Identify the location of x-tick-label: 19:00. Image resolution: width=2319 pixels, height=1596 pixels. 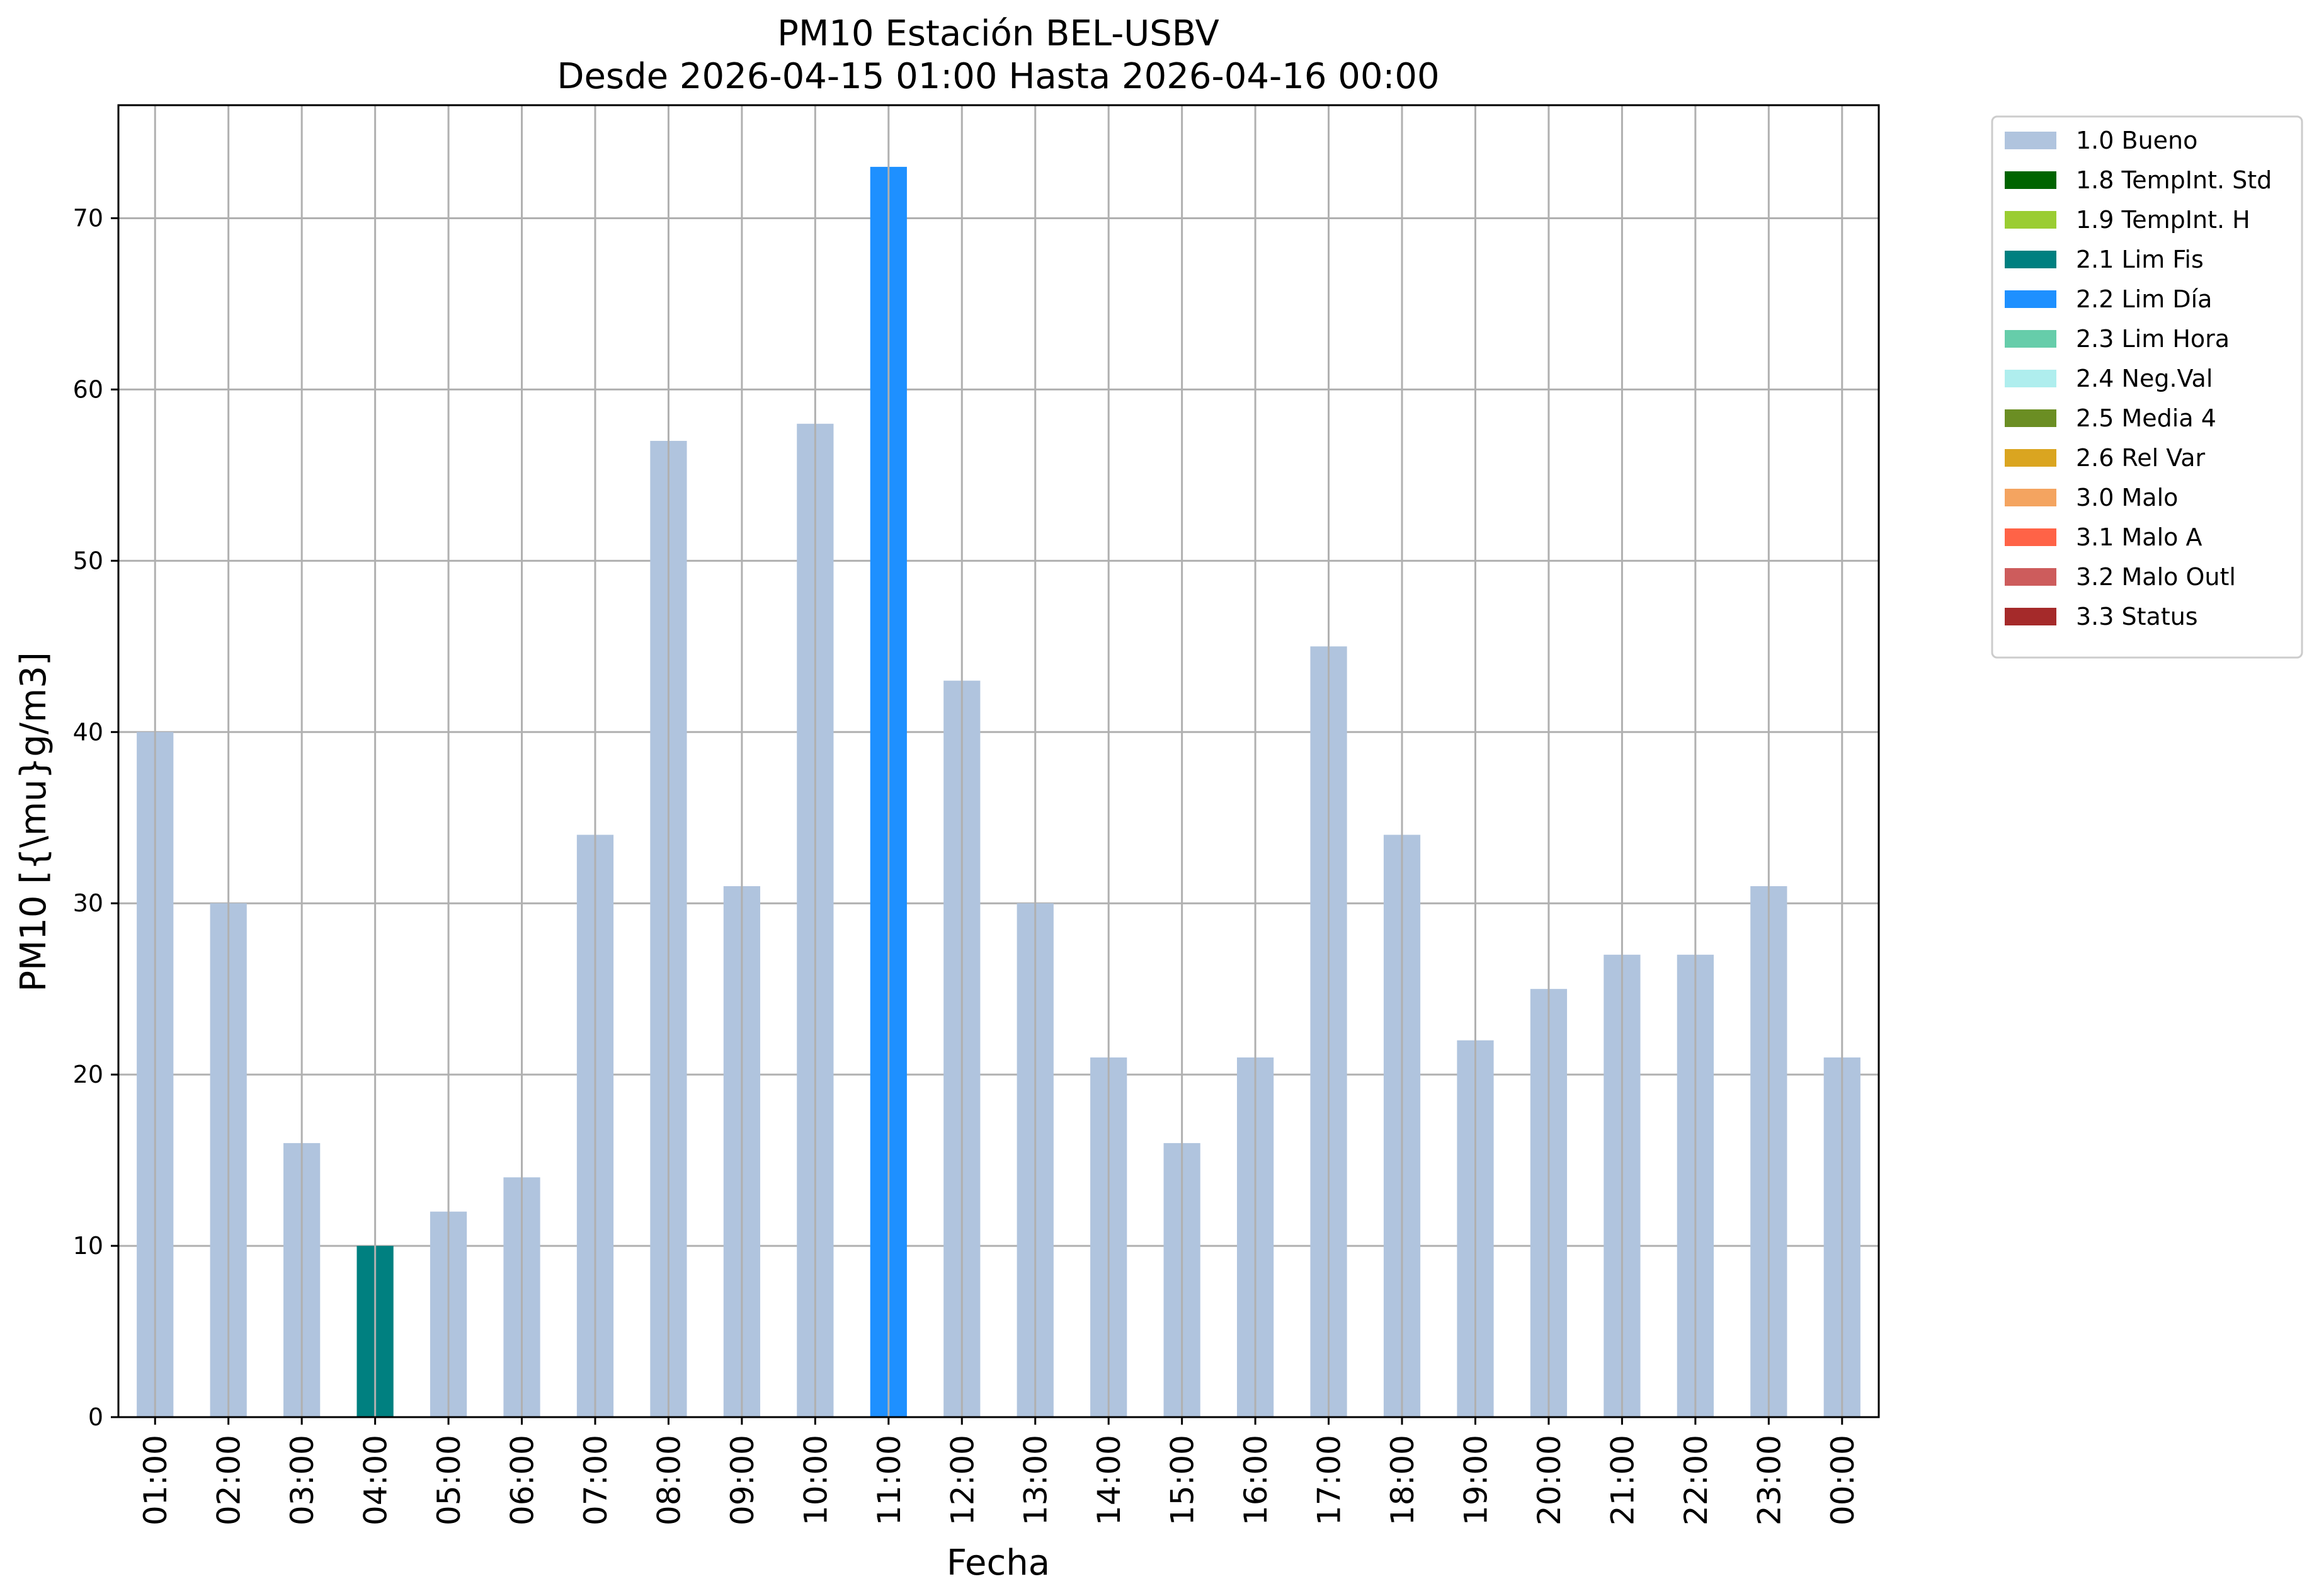
(1475, 1480).